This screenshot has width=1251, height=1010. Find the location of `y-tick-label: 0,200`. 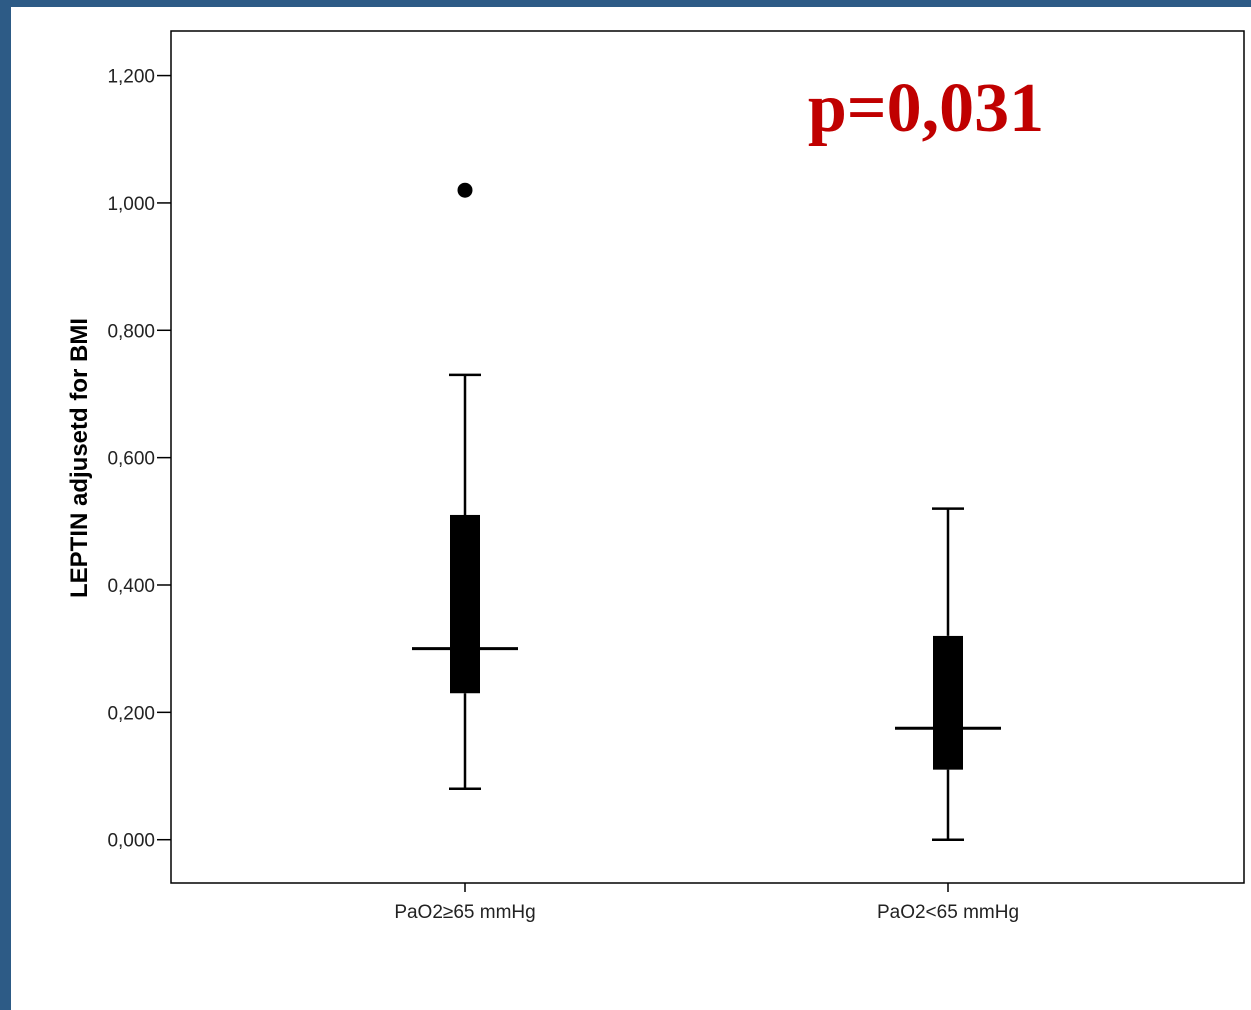

y-tick-label: 0,200 is located at coordinates (131, 713).